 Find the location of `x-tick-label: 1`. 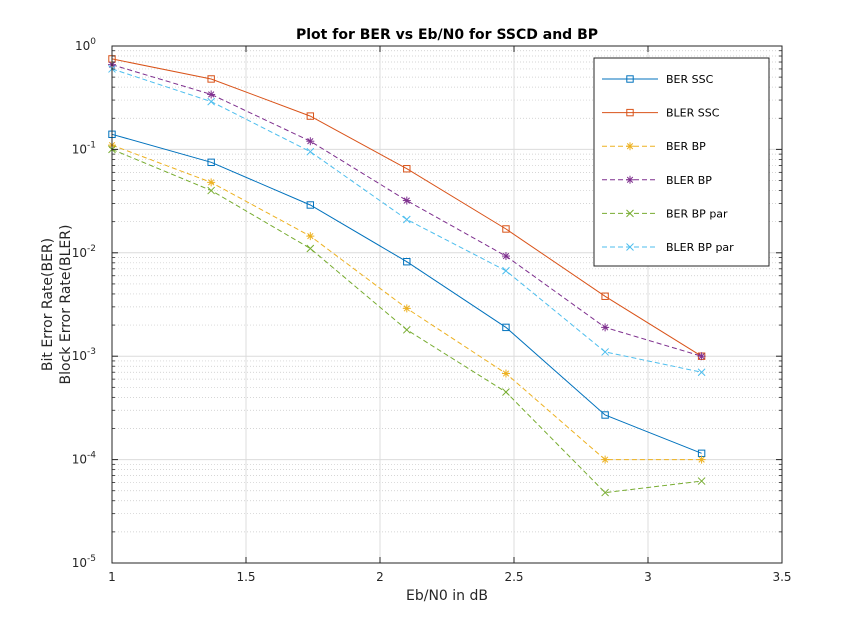

x-tick-label: 1 is located at coordinates (112, 577).